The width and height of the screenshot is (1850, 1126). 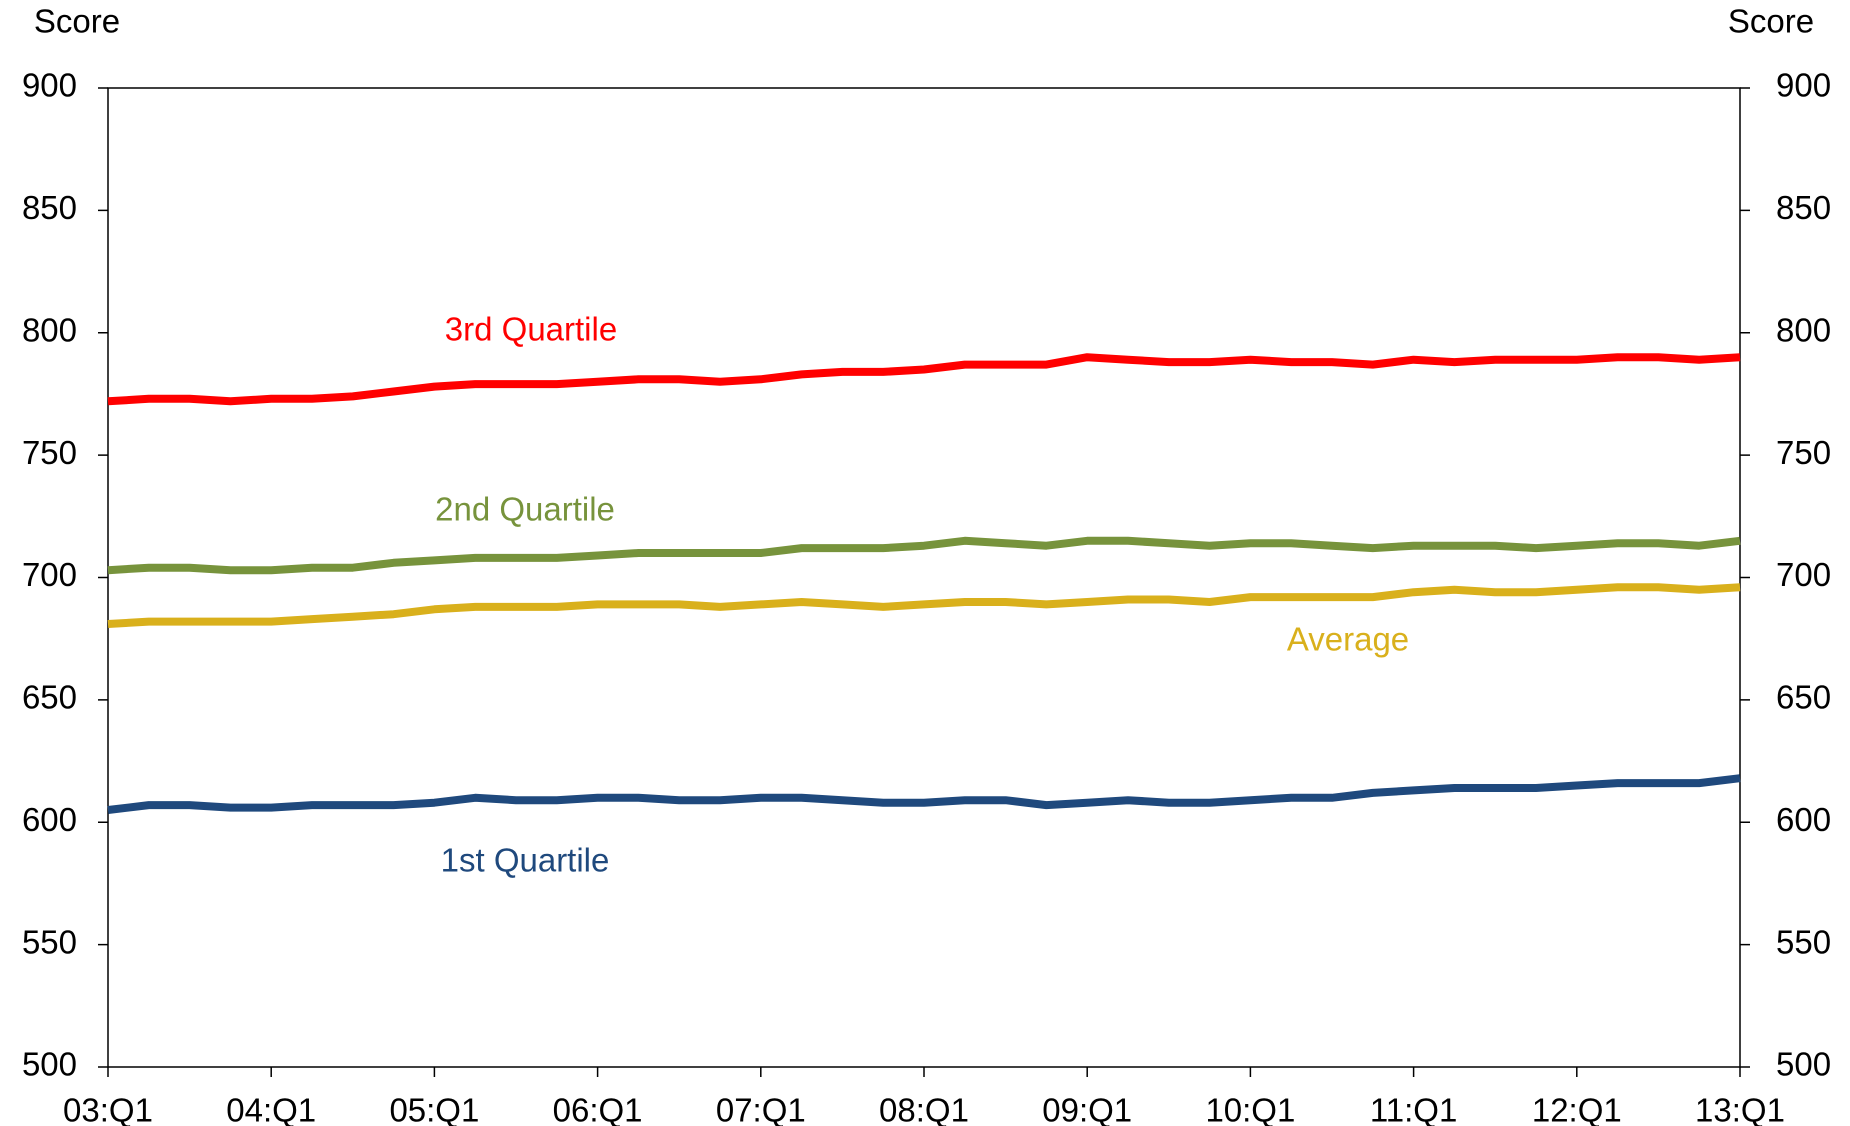 What do you see at coordinates (1413, 1109) in the screenshot?
I see `x-tick-label: 11:Q1` at bounding box center [1413, 1109].